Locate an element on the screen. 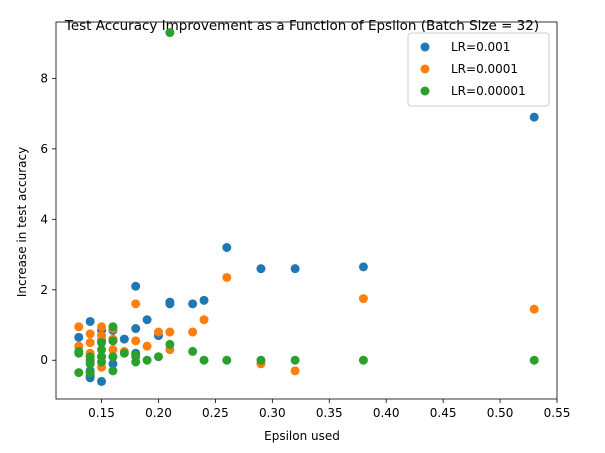 The image size is (605, 453). y-tick-label: 0 is located at coordinates (44, 360).